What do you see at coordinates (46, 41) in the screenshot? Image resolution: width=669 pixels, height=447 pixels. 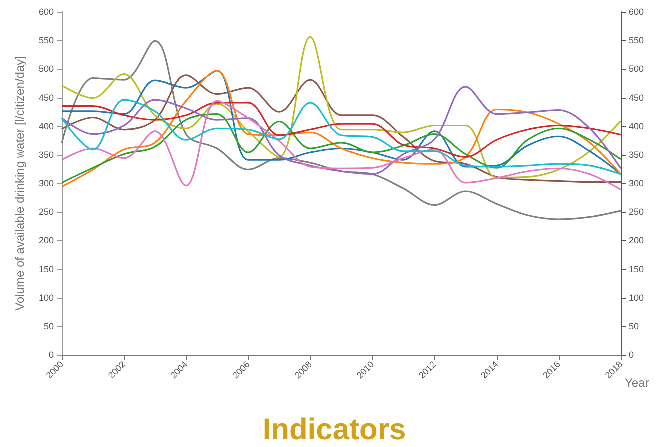 I see `y-tick-label: 550` at bounding box center [46, 41].